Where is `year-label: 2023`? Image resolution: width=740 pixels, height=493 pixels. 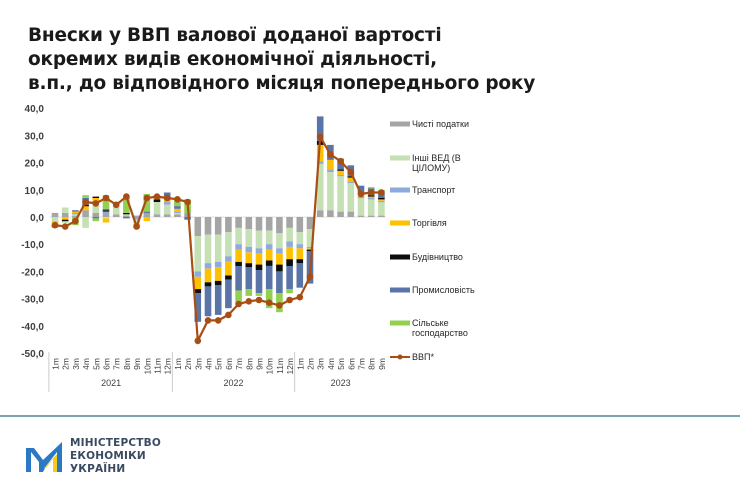 year-label: 2023 is located at coordinates (341, 383).